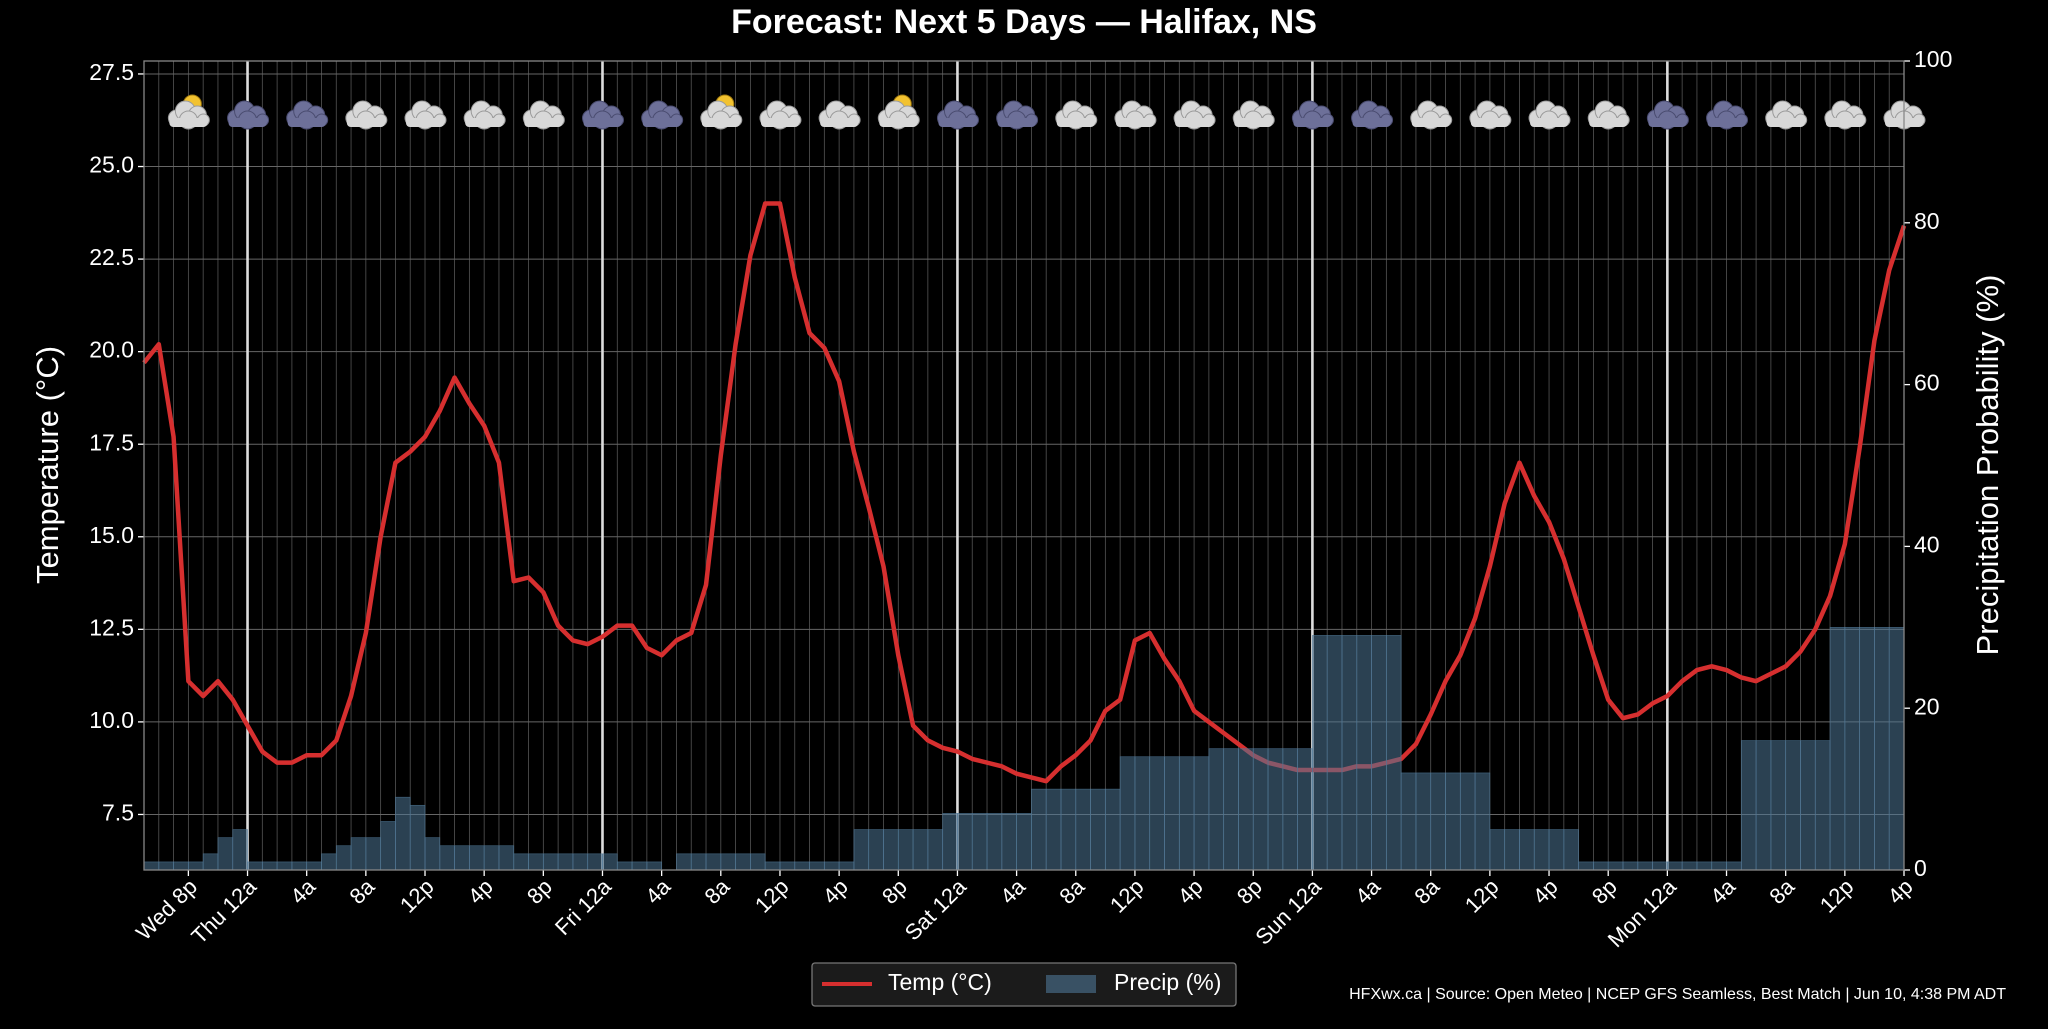 The height and width of the screenshot is (1029, 2048). Describe the element at coordinates (1987, 465) in the screenshot. I see `y2-axis-label: Precipitation Probability (%)` at that location.